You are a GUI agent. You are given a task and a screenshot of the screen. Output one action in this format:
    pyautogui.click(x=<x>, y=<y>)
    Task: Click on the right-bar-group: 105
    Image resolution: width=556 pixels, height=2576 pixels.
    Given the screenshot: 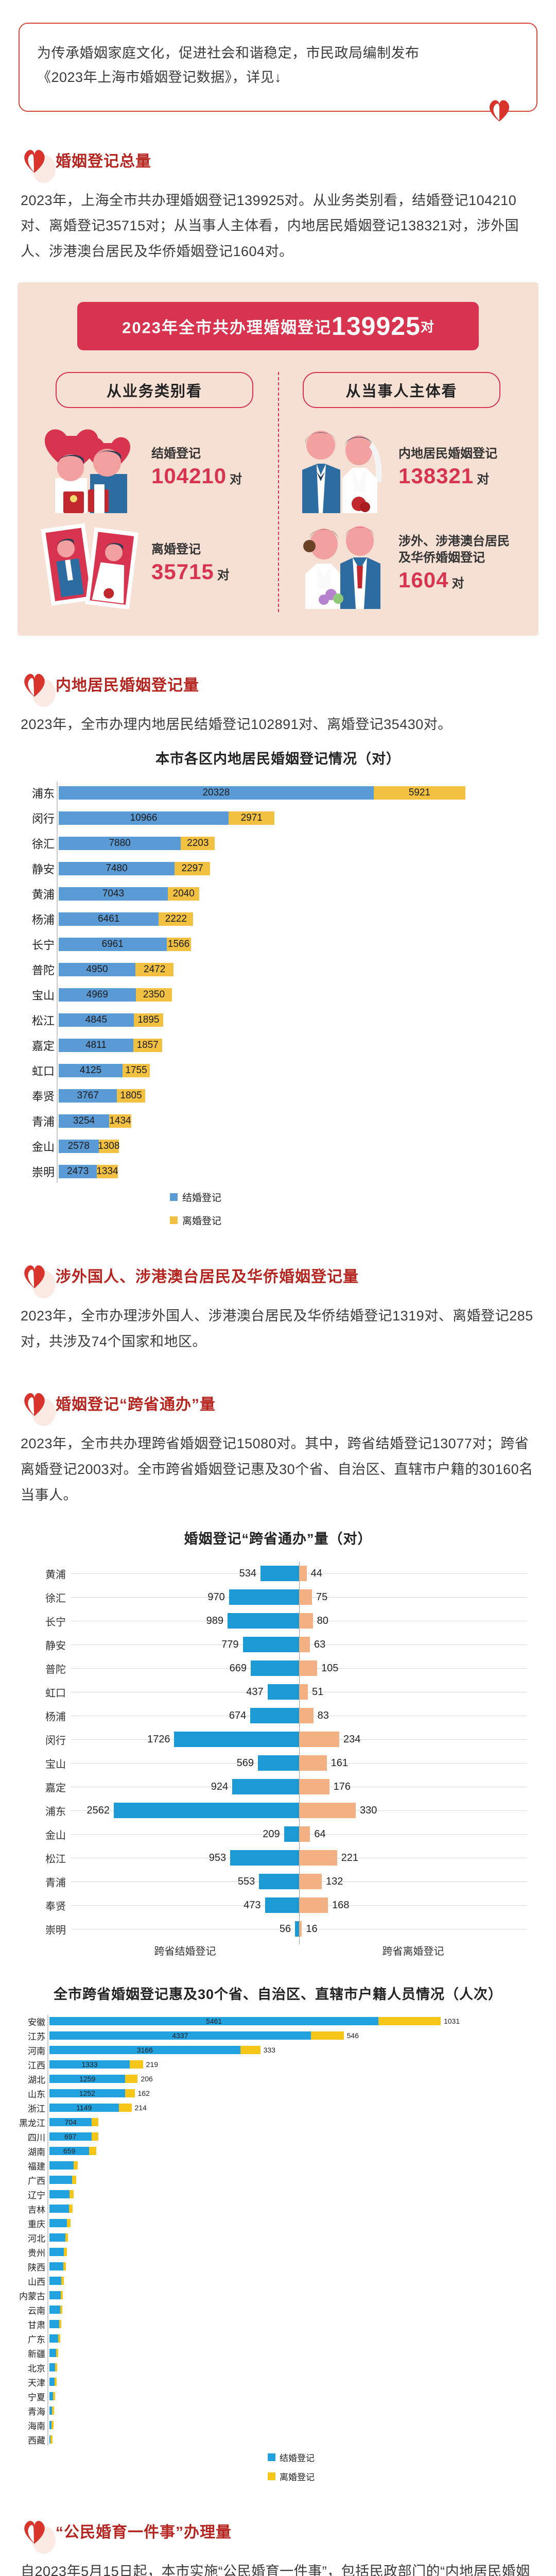 What is the action you would take?
    pyautogui.click(x=413, y=1668)
    